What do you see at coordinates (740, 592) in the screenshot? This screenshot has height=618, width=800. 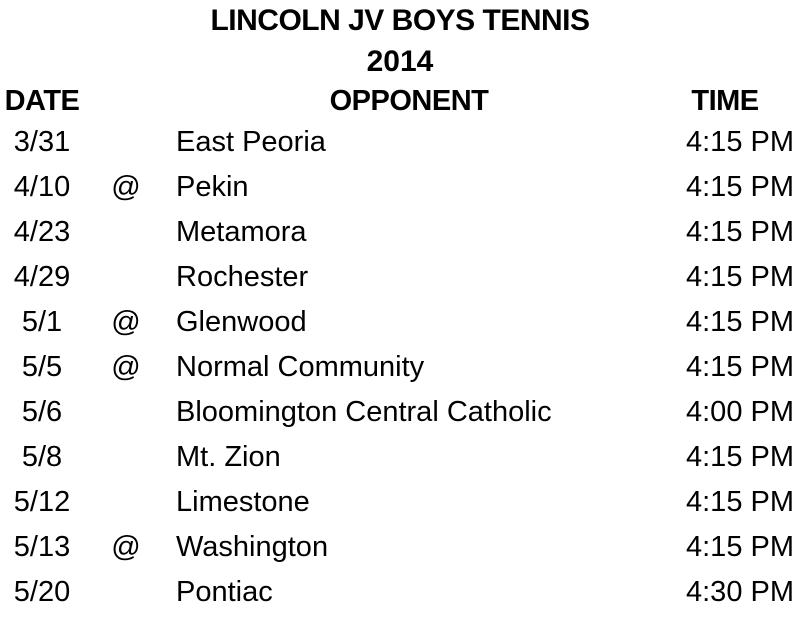 I see `time-cell: 4:30 PM` at bounding box center [740, 592].